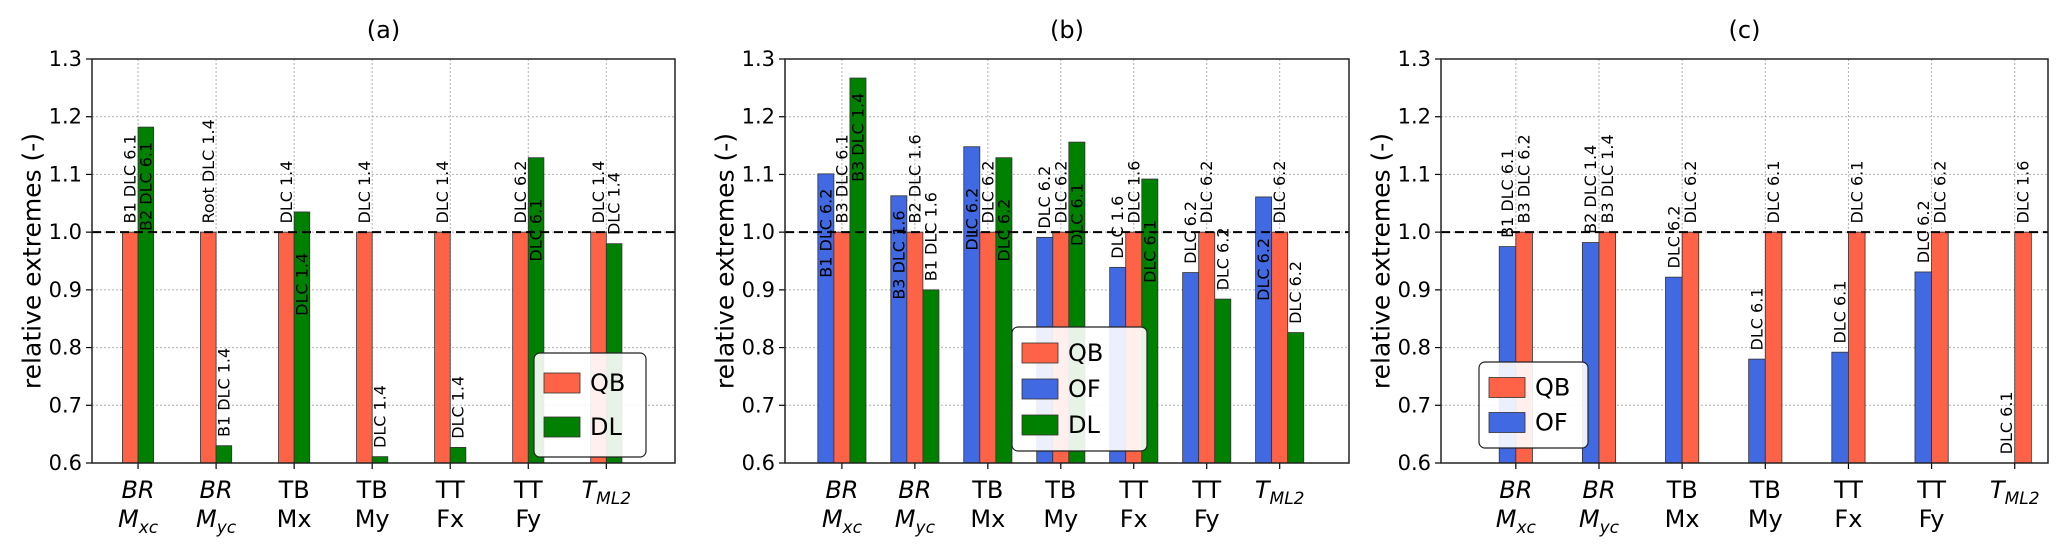  Describe the element at coordinates (208, 171) in the screenshot. I see `bar-label-QB: Root DLC 1.4` at that location.